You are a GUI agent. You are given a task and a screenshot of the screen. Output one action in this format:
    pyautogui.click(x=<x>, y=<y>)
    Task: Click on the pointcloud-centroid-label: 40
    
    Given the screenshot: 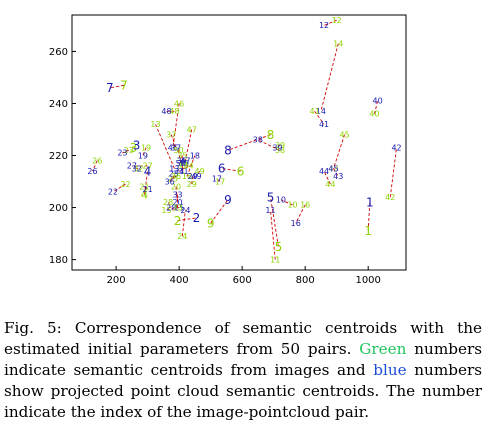 What is the action you would take?
    pyautogui.click(x=378, y=101)
    